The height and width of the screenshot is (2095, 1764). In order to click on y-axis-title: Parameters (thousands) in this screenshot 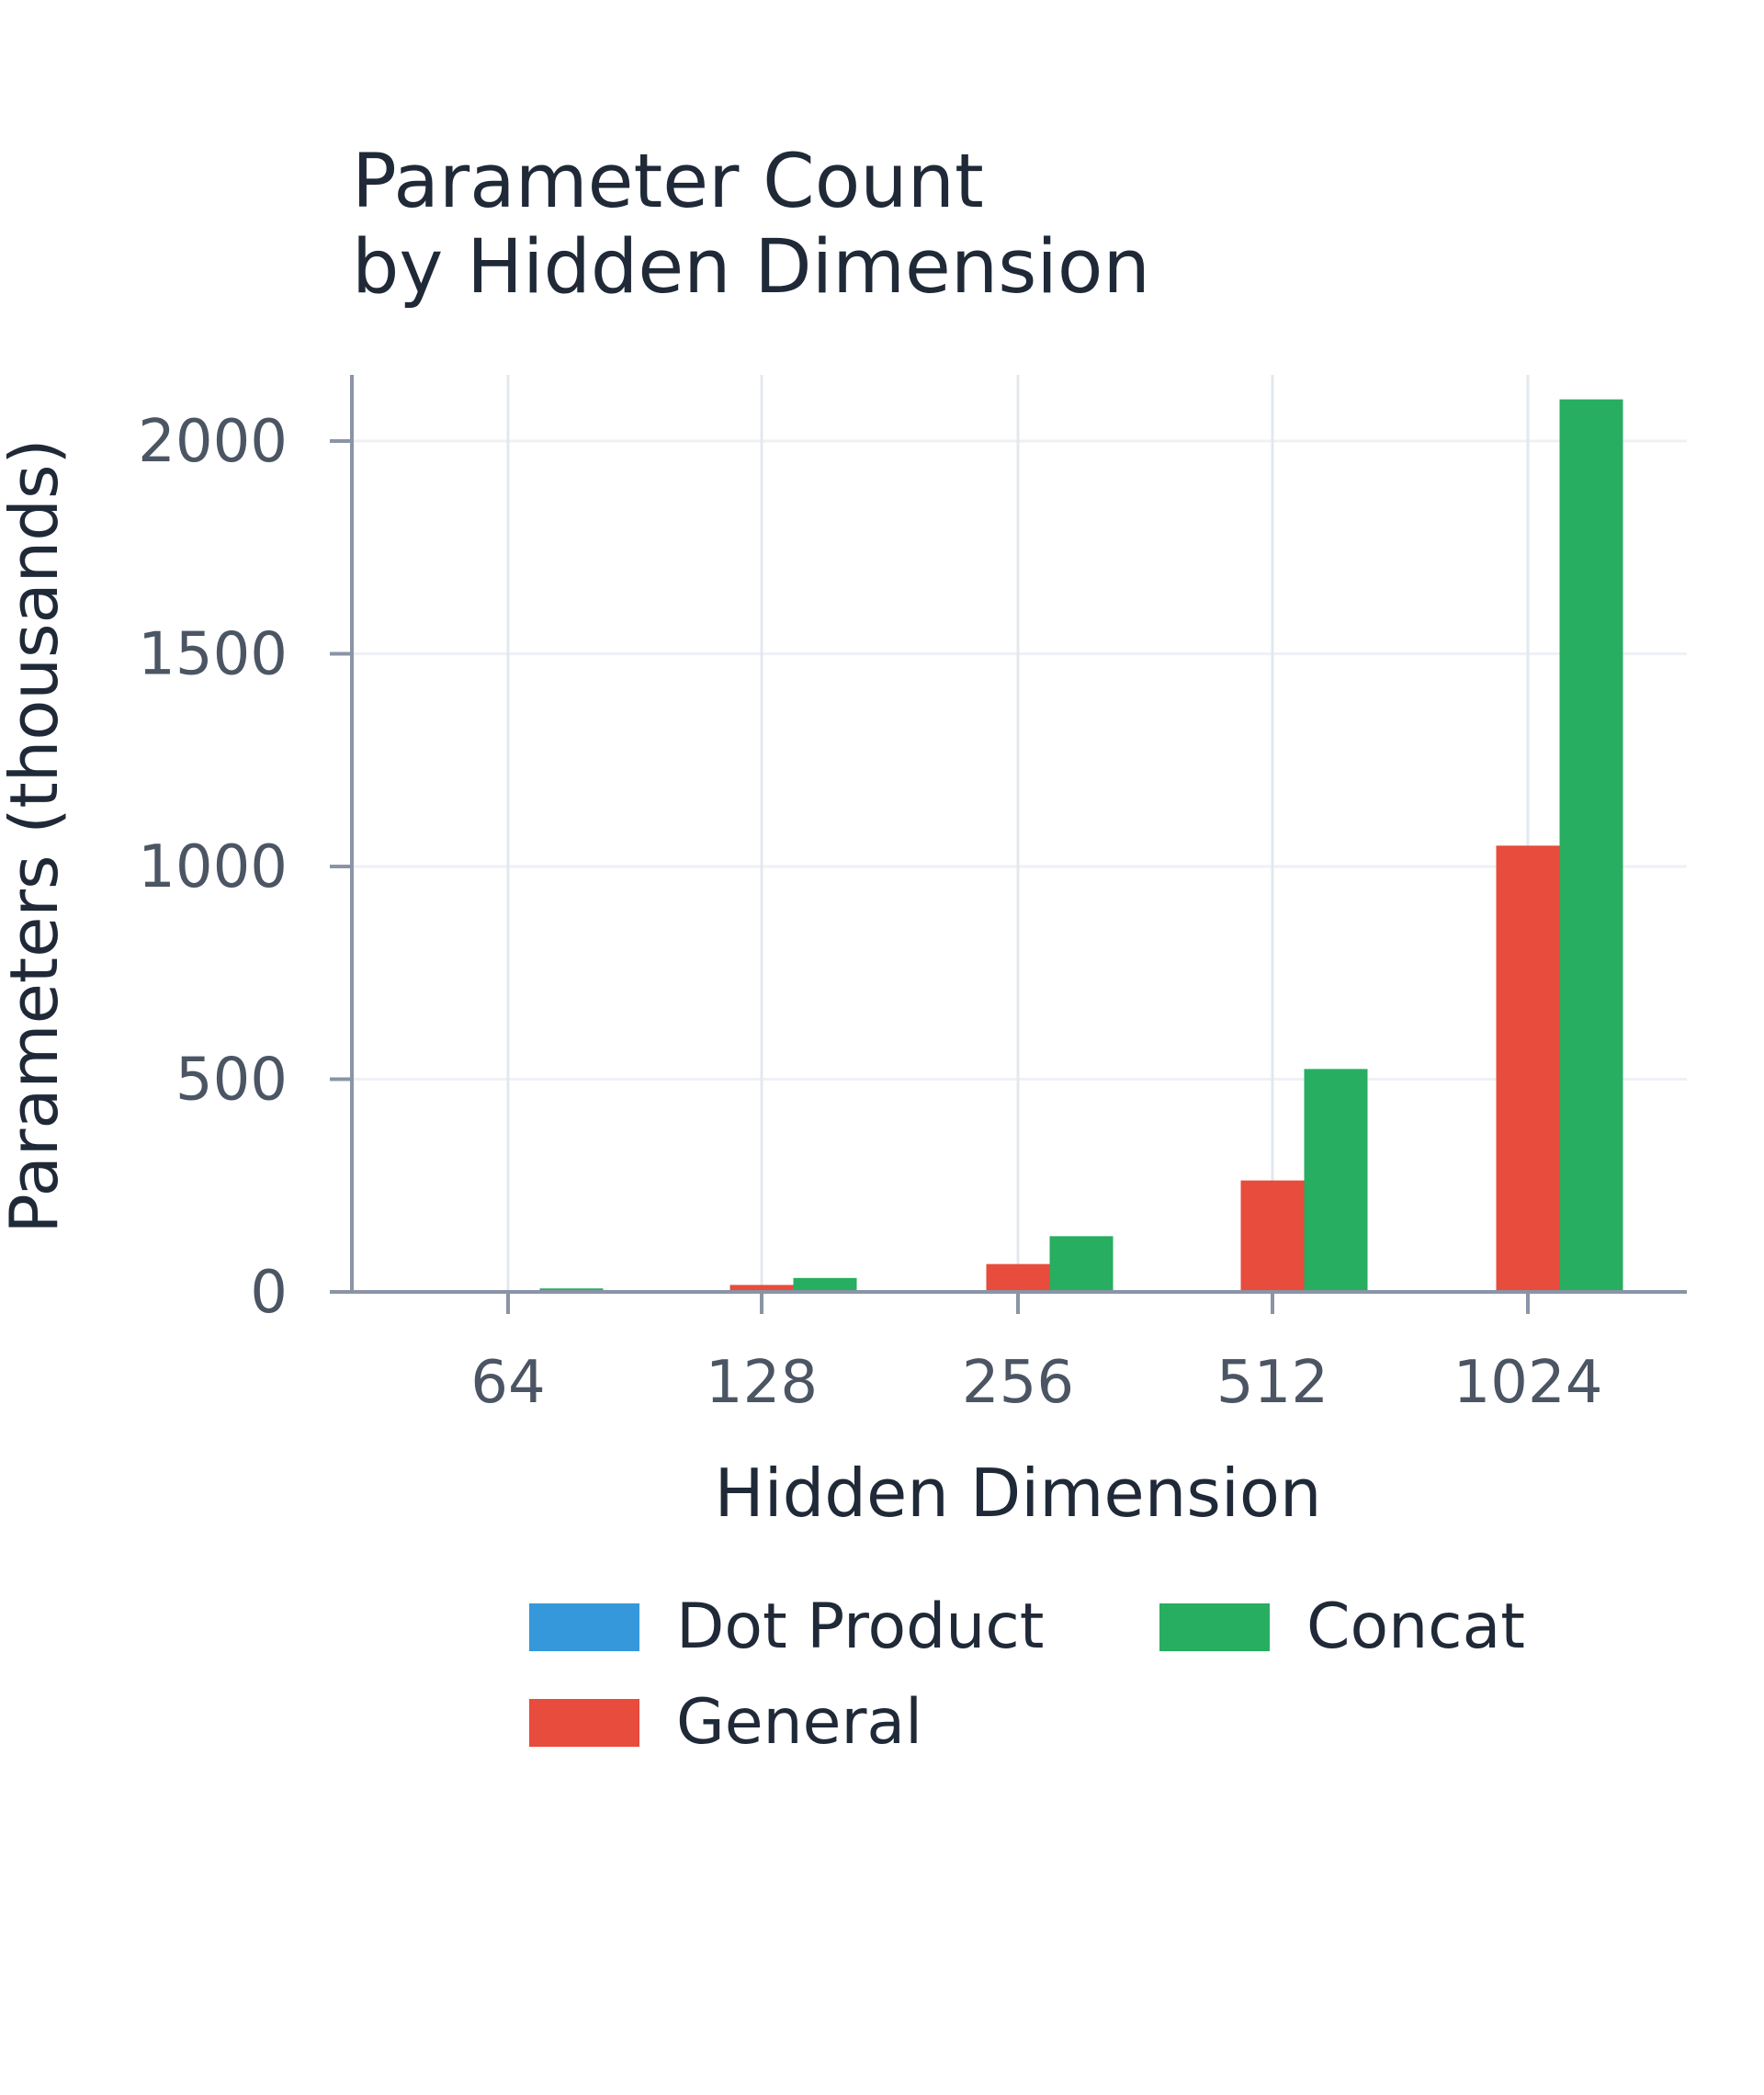, I will do `click(36, 835)`.